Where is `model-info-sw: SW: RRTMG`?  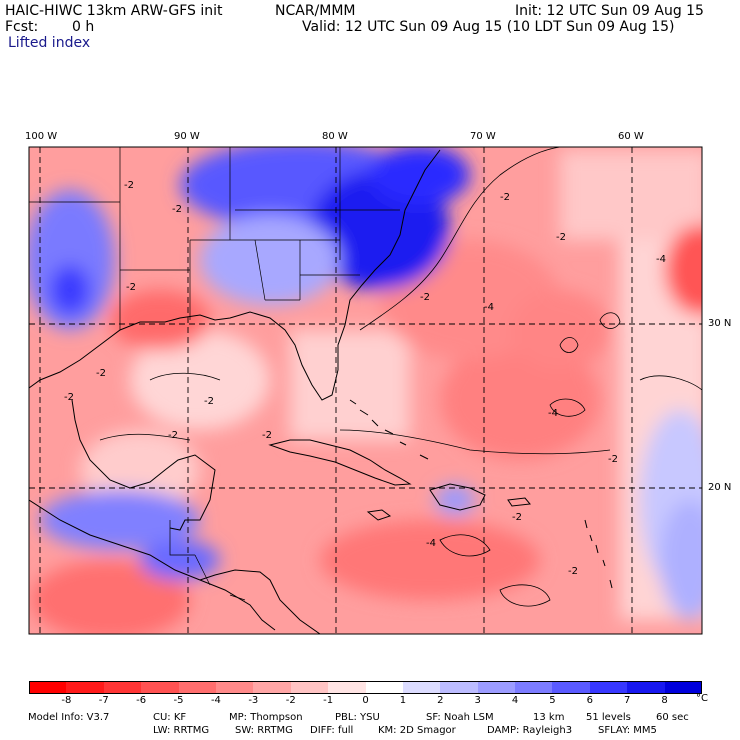 model-info-sw: SW: RRTMG is located at coordinates (264, 730).